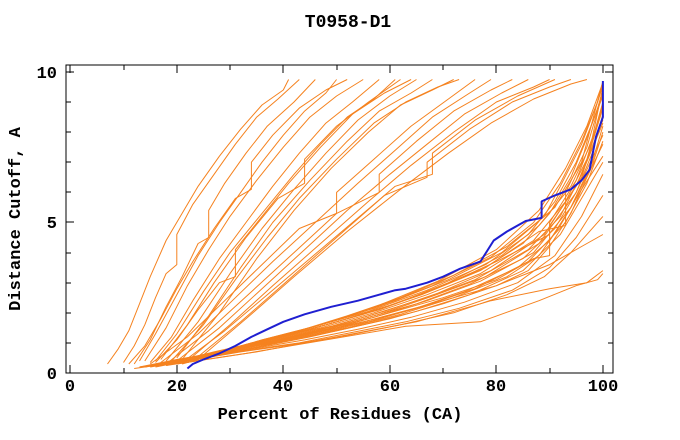  Describe the element at coordinates (283, 387) in the screenshot. I see `x-tick-label: 40` at that location.